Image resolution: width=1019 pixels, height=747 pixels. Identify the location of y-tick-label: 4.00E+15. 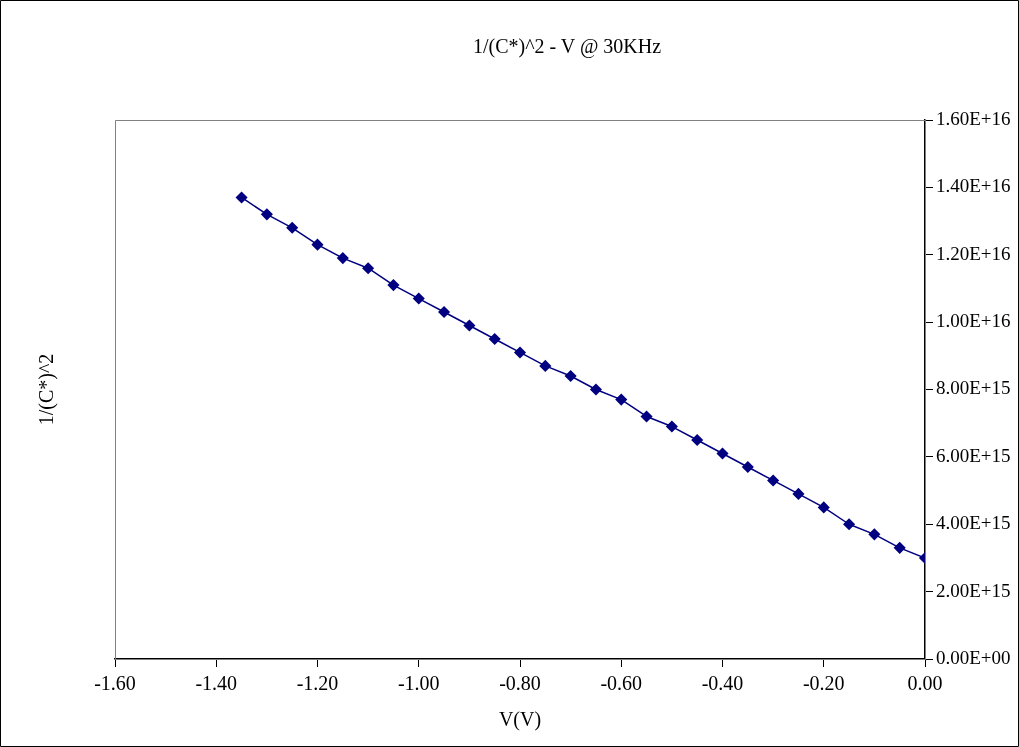
(973, 523).